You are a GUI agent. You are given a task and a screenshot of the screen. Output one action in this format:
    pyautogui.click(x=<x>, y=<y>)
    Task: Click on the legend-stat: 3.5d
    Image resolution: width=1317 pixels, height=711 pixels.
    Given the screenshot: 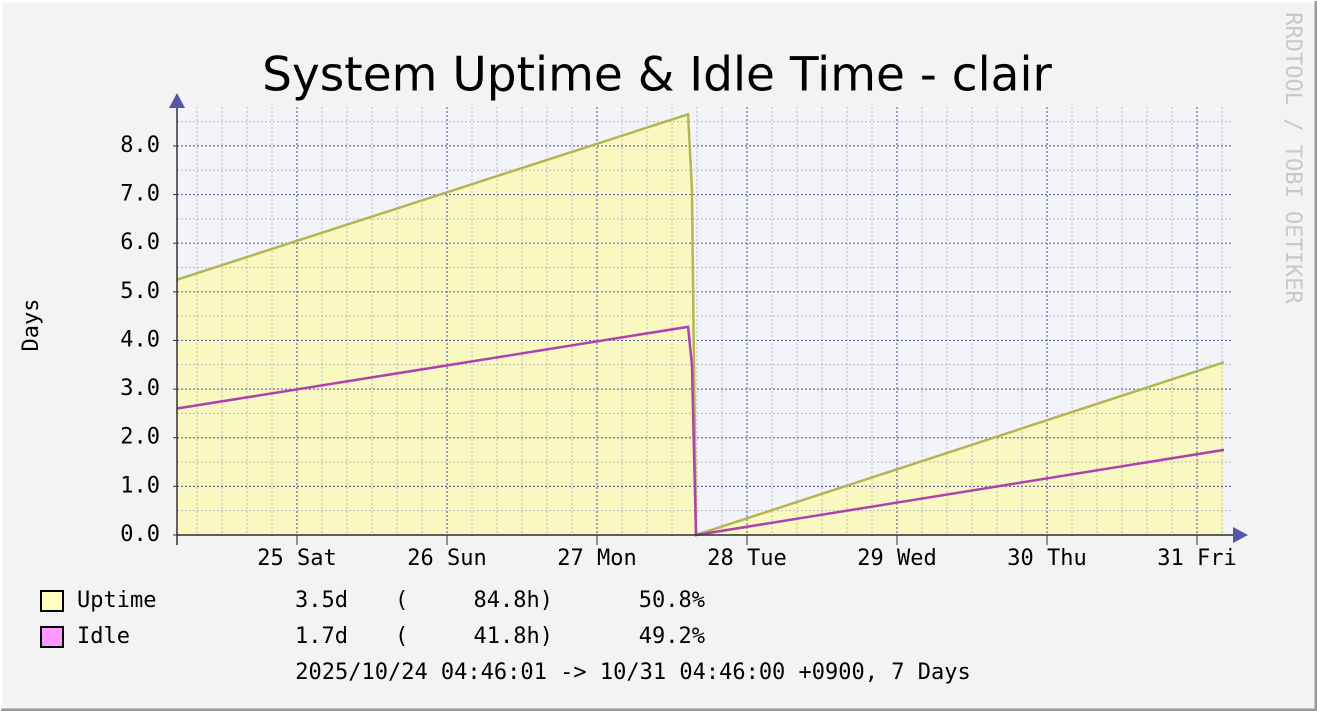 What is the action you would take?
    pyautogui.click(x=321, y=600)
    